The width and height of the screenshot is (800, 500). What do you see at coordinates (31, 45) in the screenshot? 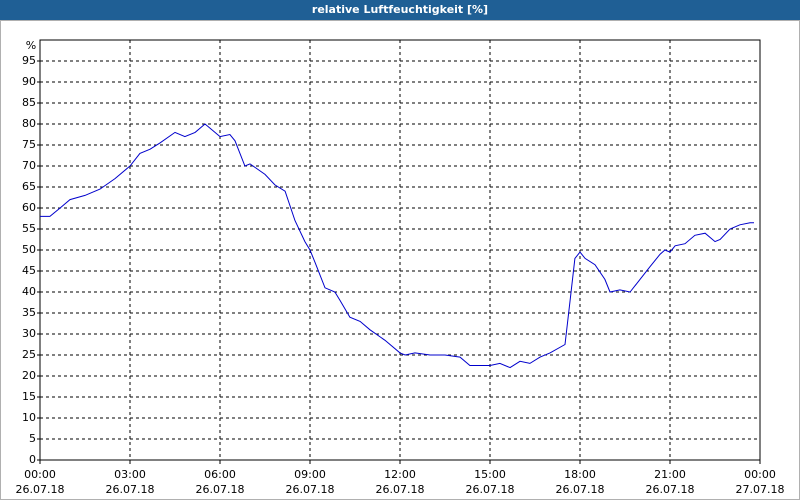
I see `y-axis-label: %` at bounding box center [31, 45].